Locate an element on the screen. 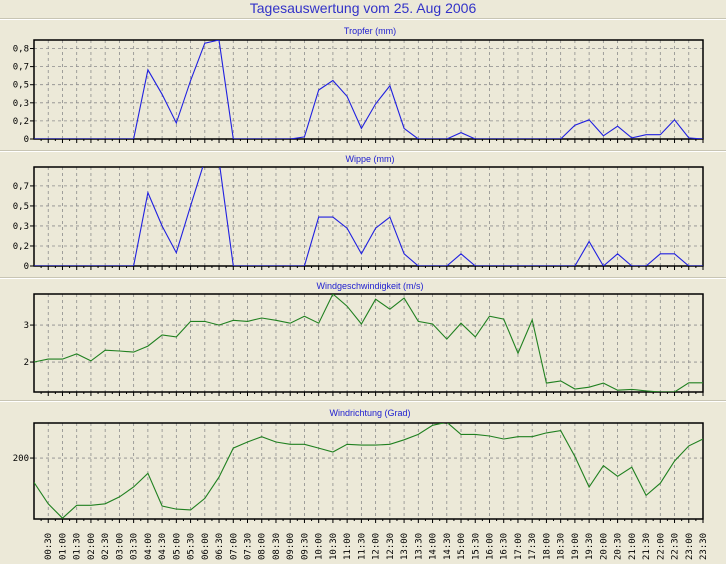  y-tick-label: 200 is located at coordinates (21, 459).